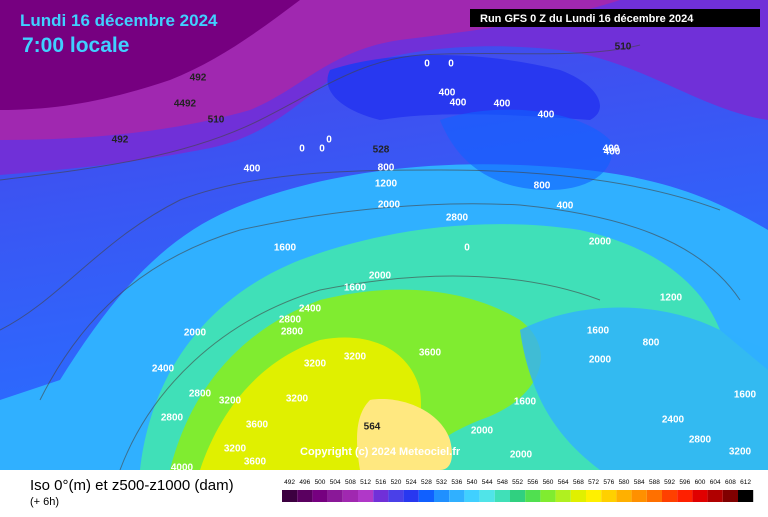  I want to click on scale-label: 560, so click(548, 482).